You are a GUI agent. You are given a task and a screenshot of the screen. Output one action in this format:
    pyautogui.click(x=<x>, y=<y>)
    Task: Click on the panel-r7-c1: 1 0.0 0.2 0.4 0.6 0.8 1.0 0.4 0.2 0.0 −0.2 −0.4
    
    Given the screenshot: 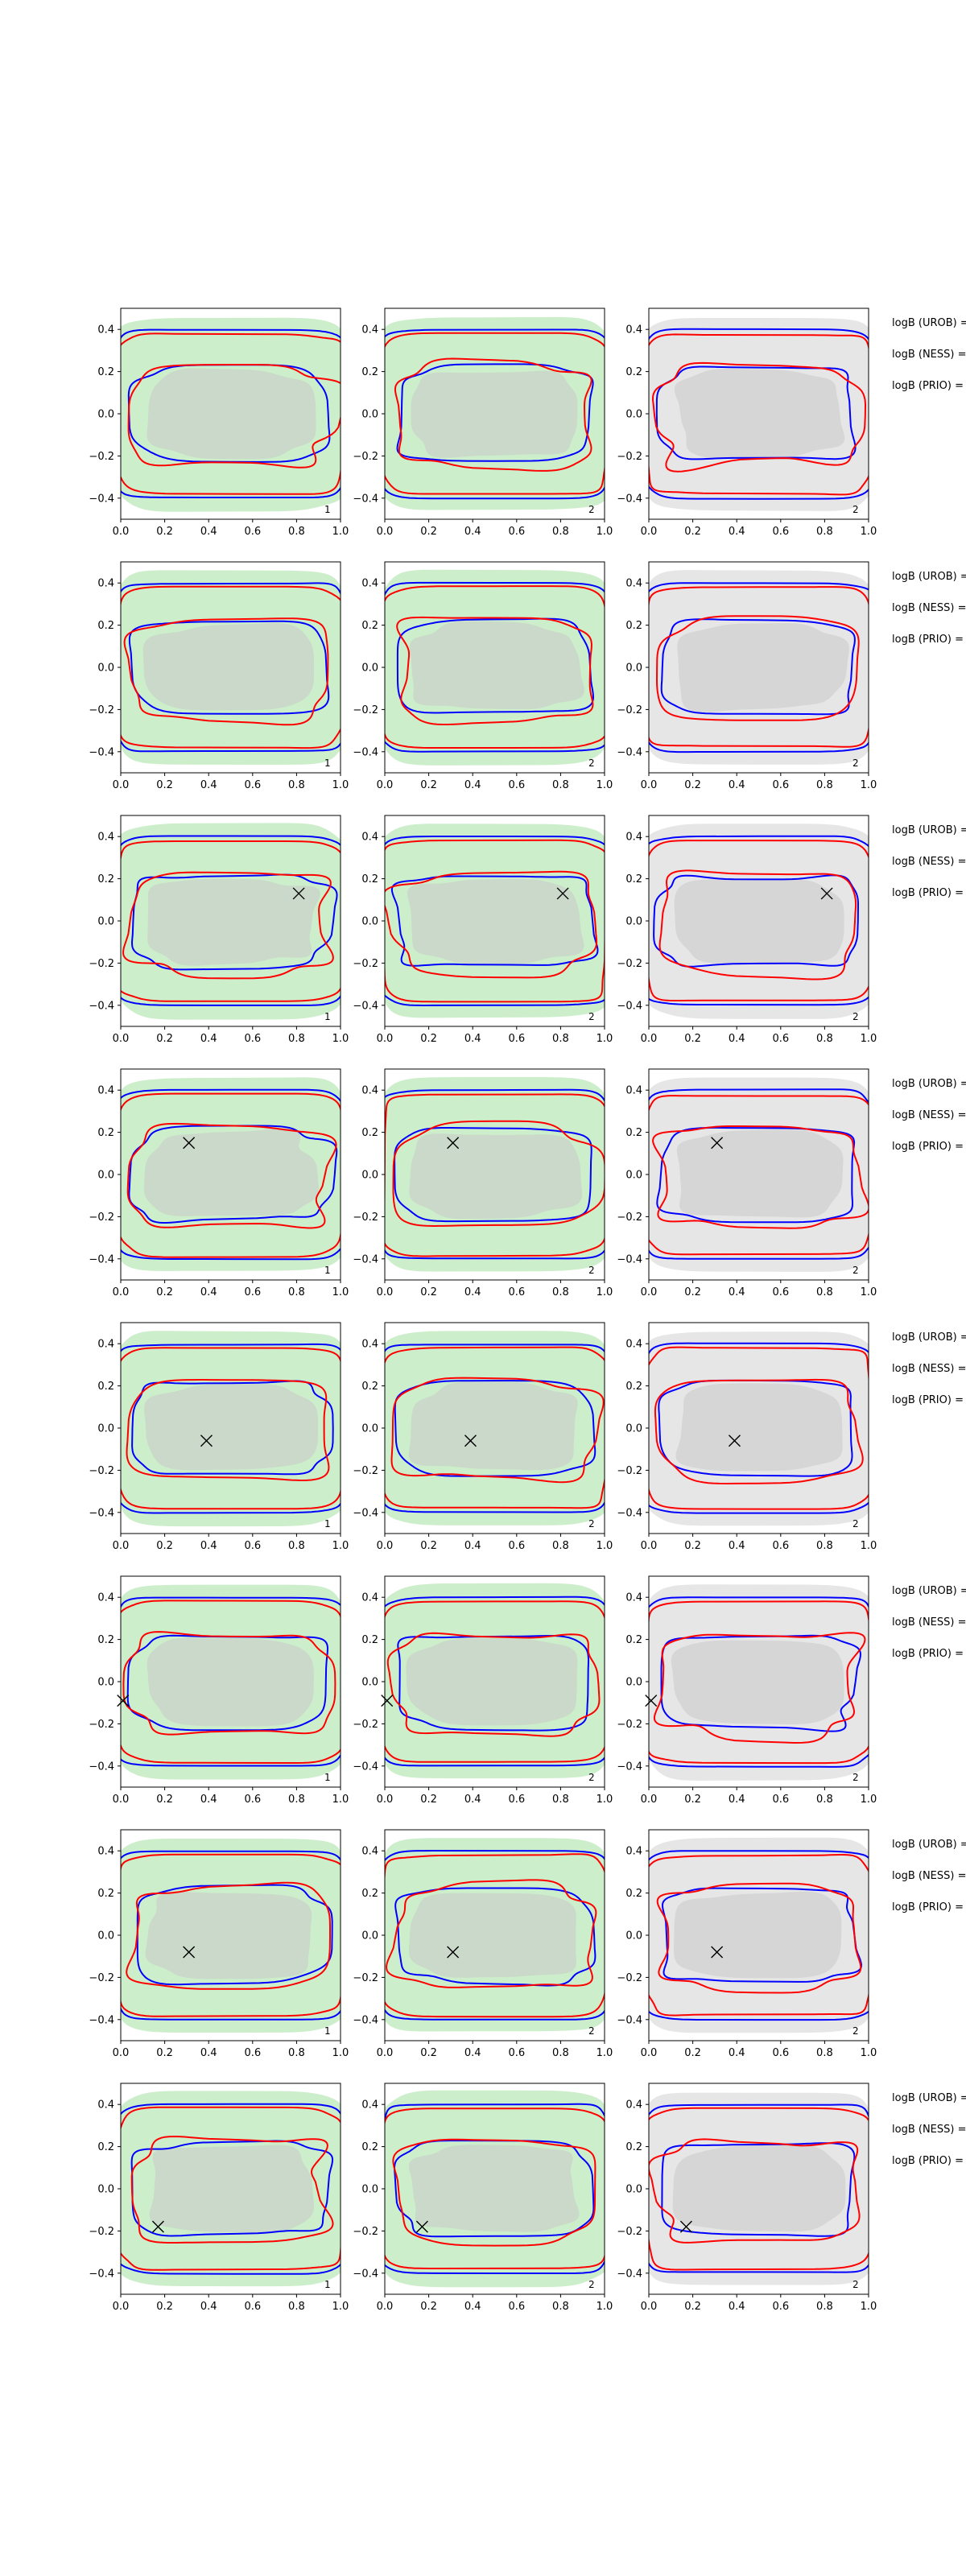 What is the action you would take?
    pyautogui.click(x=219, y=1944)
    